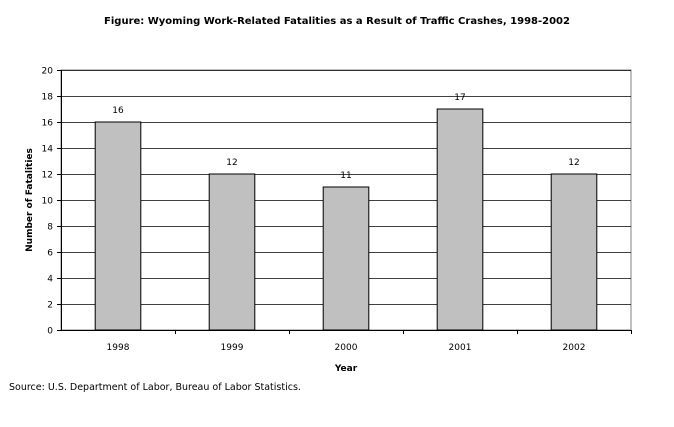 This screenshot has height=427, width=674. Describe the element at coordinates (345, 176) in the screenshot. I see `data-label-2000: 11` at that location.